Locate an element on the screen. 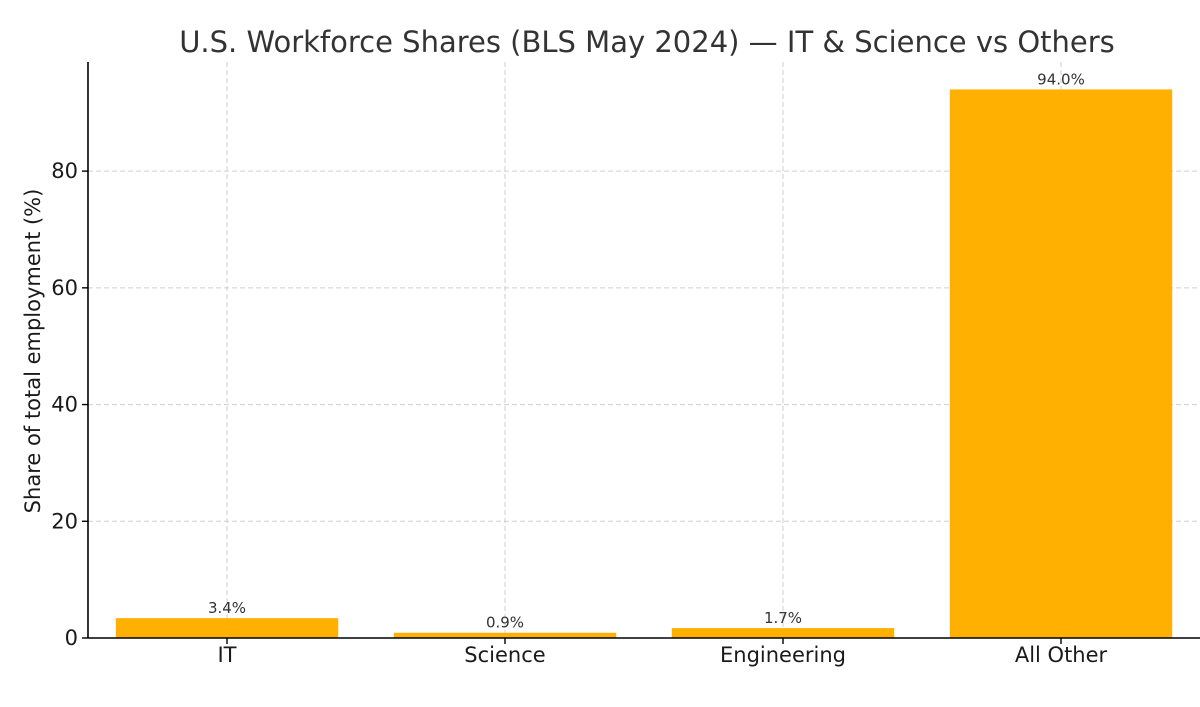 Image resolution: width=1200 pixels, height=707 pixels. y-axis-label: Share of total employment (%) is located at coordinates (33, 351).